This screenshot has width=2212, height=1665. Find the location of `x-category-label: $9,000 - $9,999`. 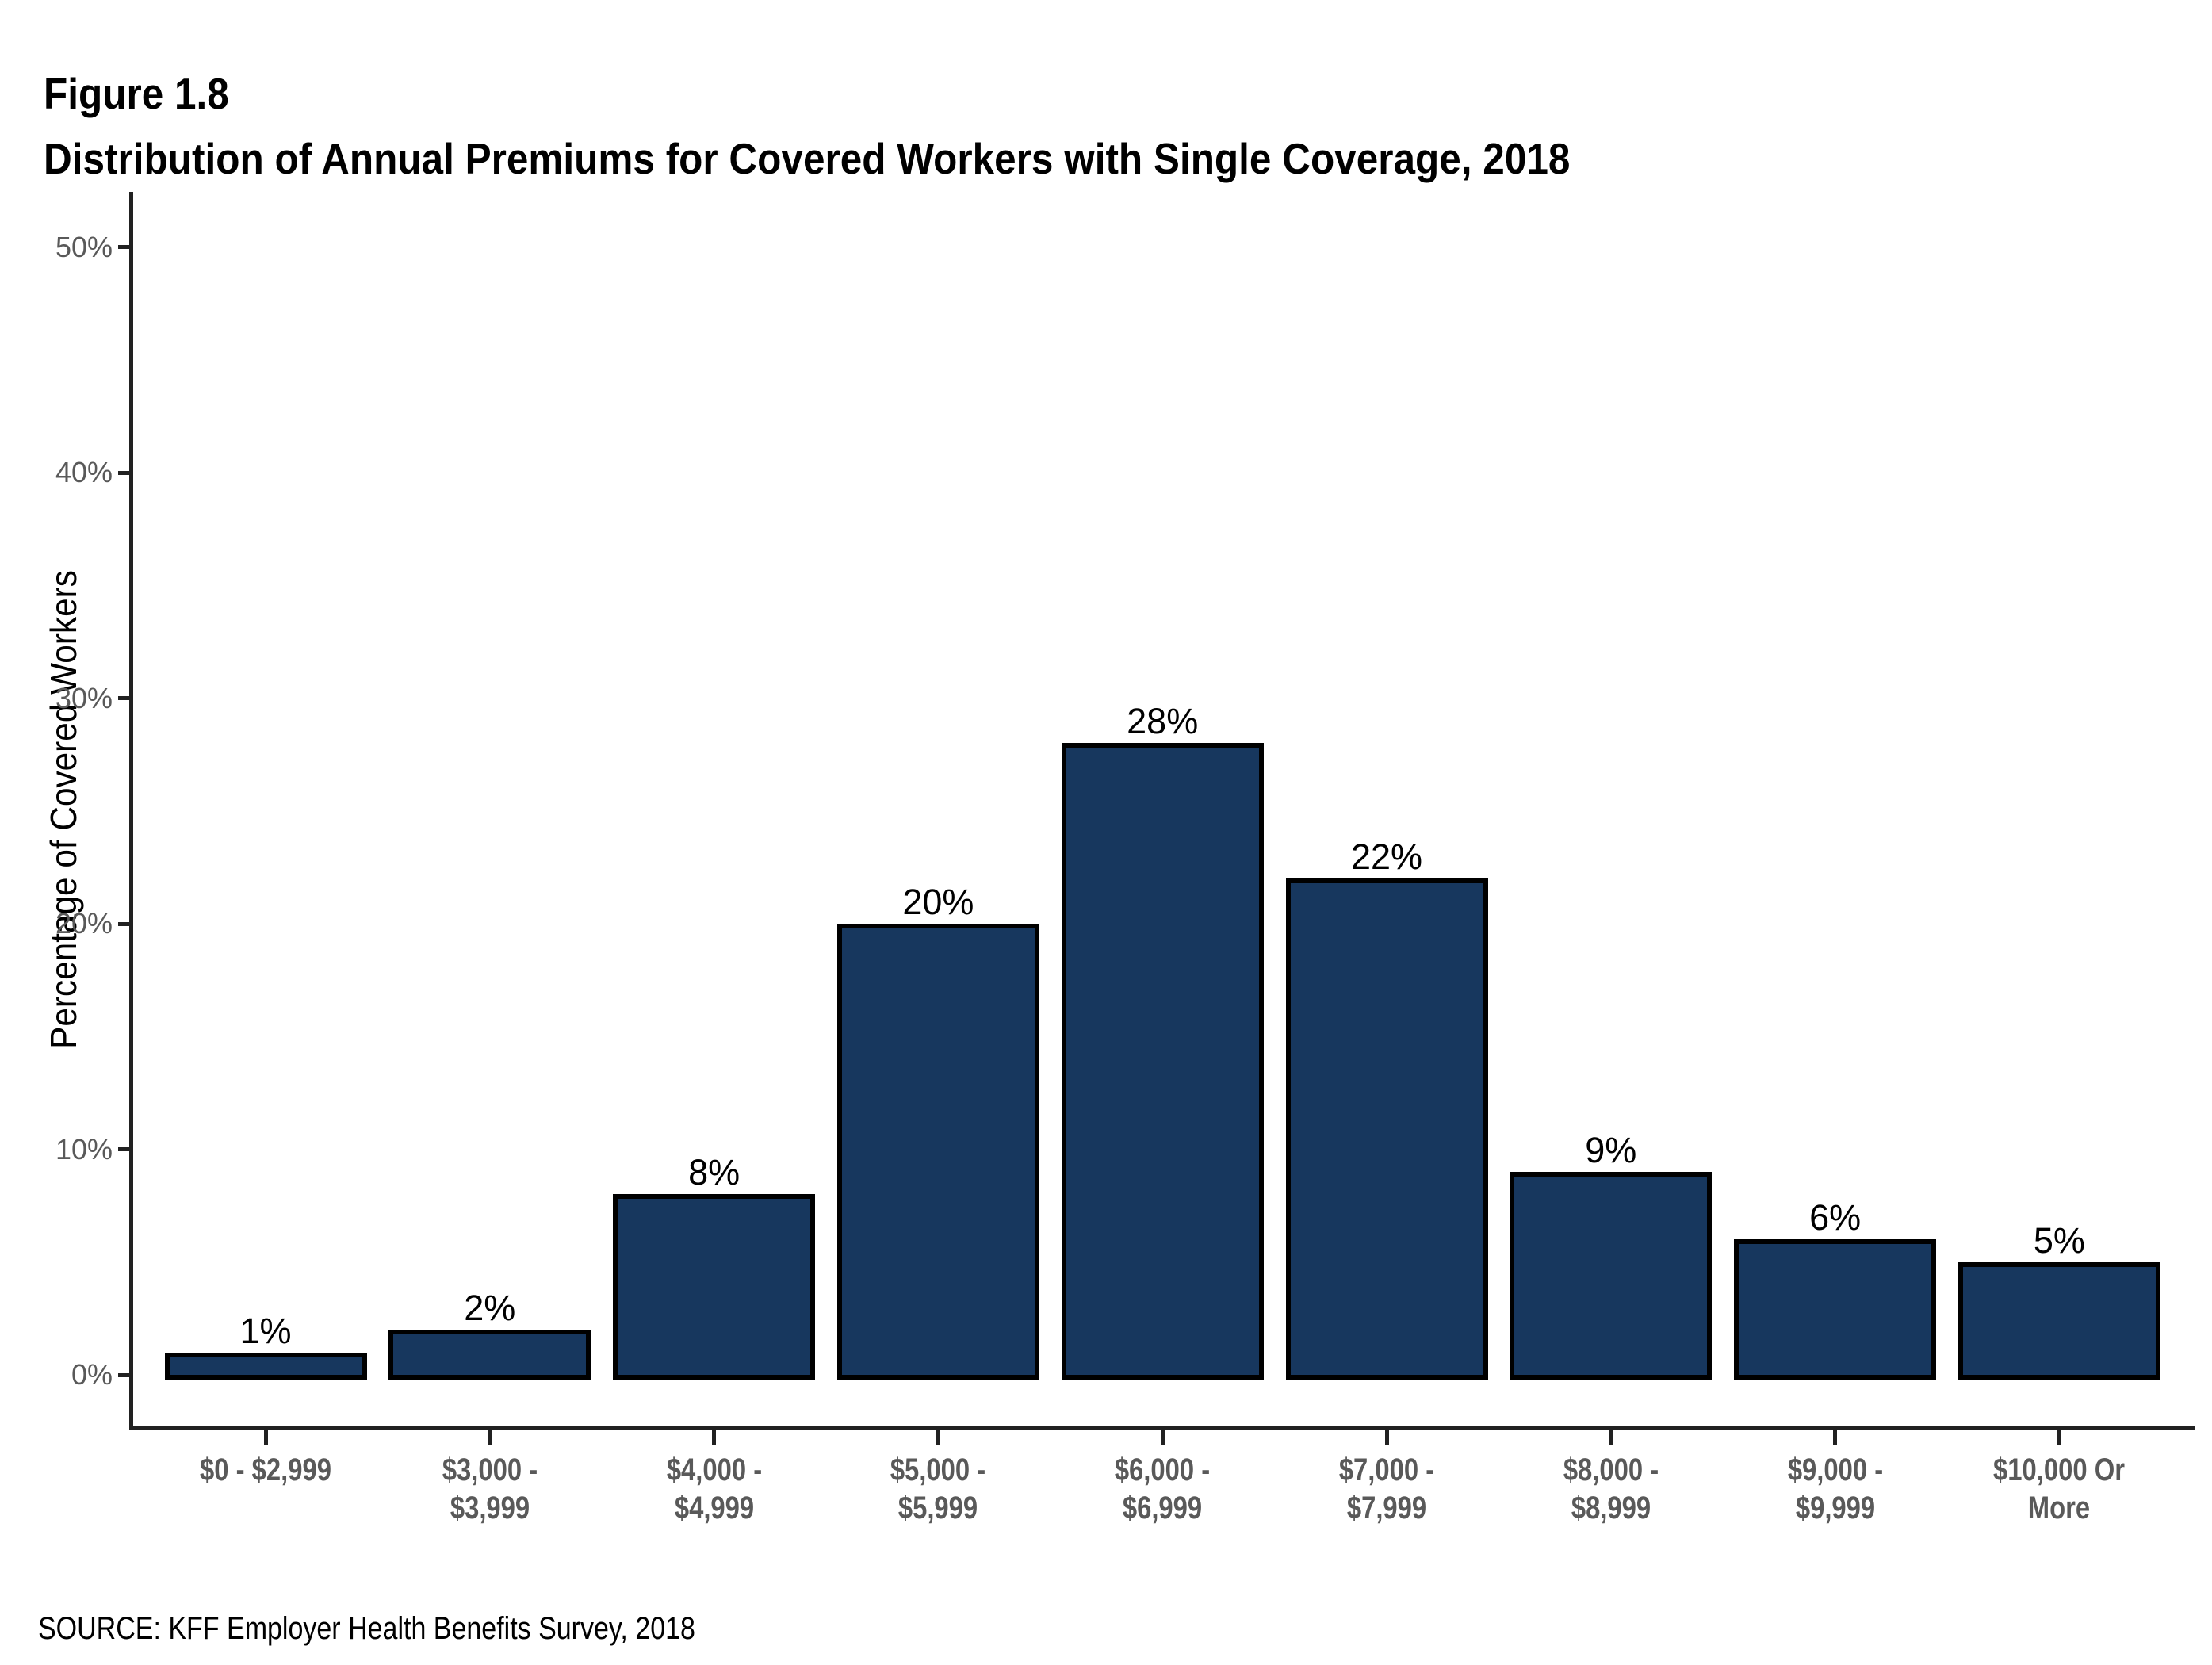

x-category-label: $9,000 - $9,999 is located at coordinates (1835, 1489).